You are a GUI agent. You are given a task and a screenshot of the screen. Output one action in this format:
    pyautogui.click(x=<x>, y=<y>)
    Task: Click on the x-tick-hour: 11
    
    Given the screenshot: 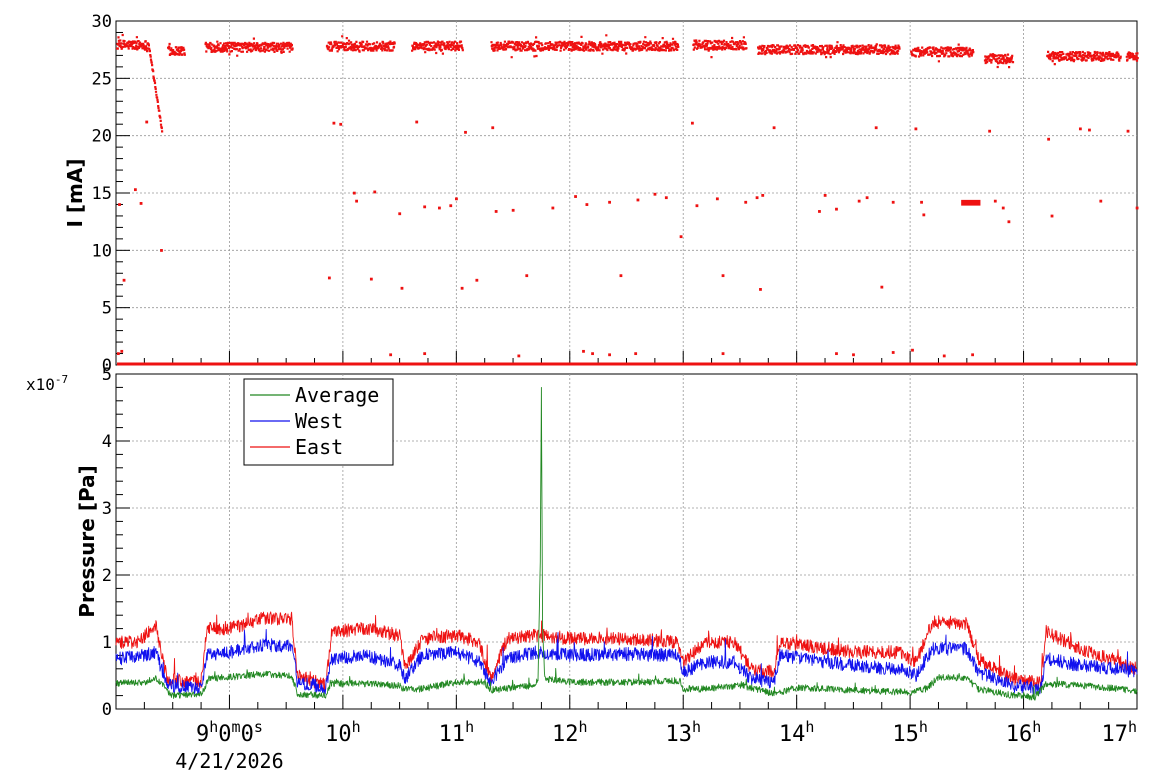 What is the action you would take?
    pyautogui.click(x=452, y=734)
    